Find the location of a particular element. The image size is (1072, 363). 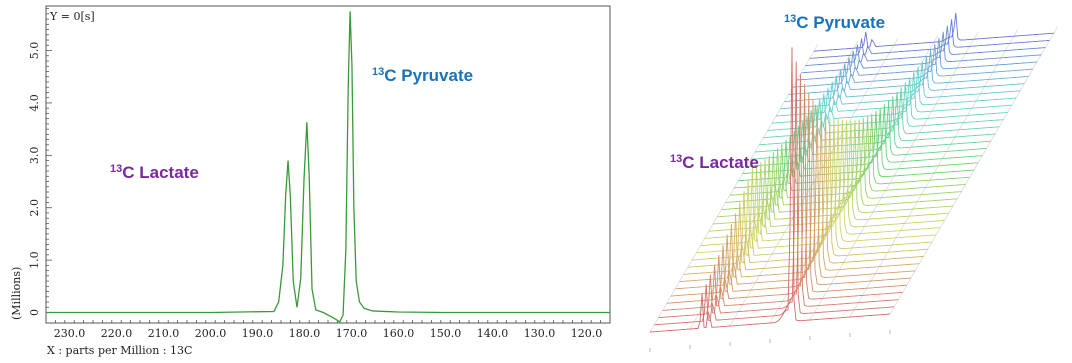

wf-pyruvate-annotation: 13C Pyruvate is located at coordinates (834, 22).